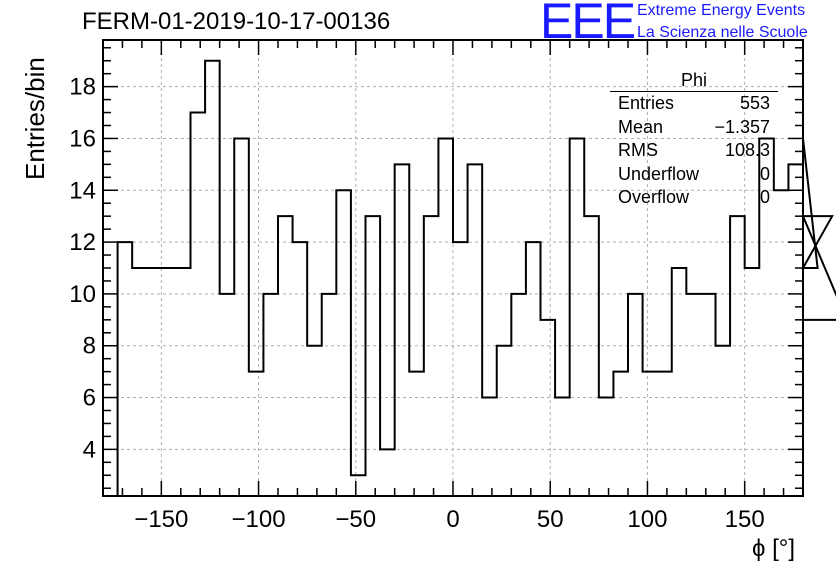 This screenshot has height=572, width=836. What do you see at coordinates (694, 198) in the screenshot?
I see `stats-row-overflow: Overflow 0` at bounding box center [694, 198].